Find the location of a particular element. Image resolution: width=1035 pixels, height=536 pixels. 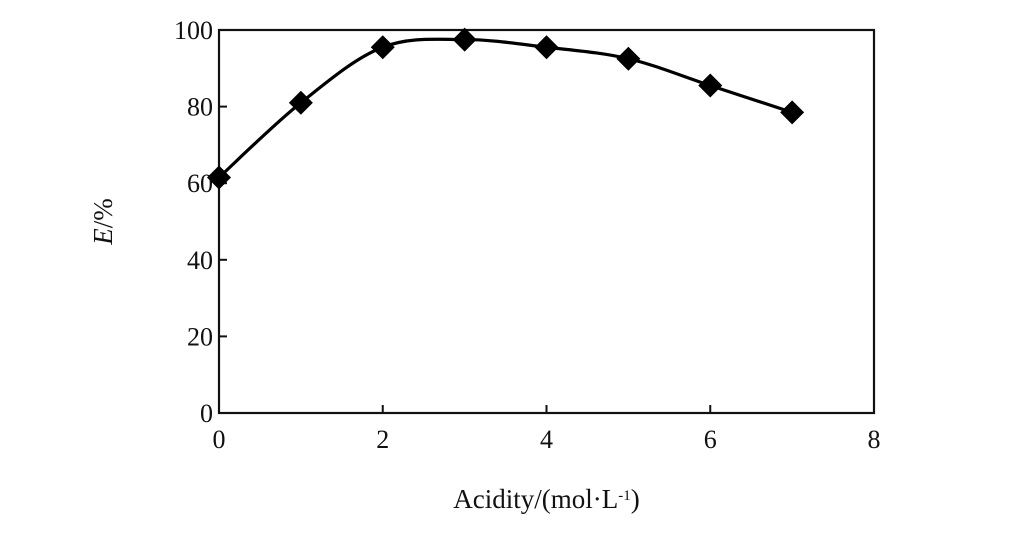

y-tick-label: 80 is located at coordinates (200, 107).